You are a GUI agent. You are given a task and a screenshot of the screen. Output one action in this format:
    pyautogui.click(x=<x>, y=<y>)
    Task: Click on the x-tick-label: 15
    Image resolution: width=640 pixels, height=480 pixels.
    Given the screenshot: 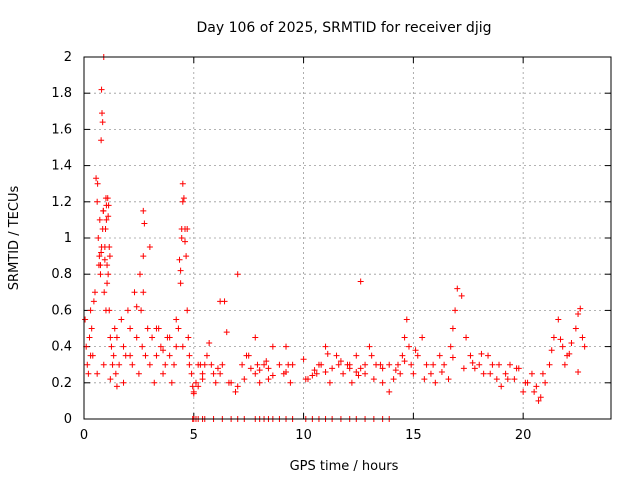 What is the action you would take?
    pyautogui.click(x=413, y=435)
    